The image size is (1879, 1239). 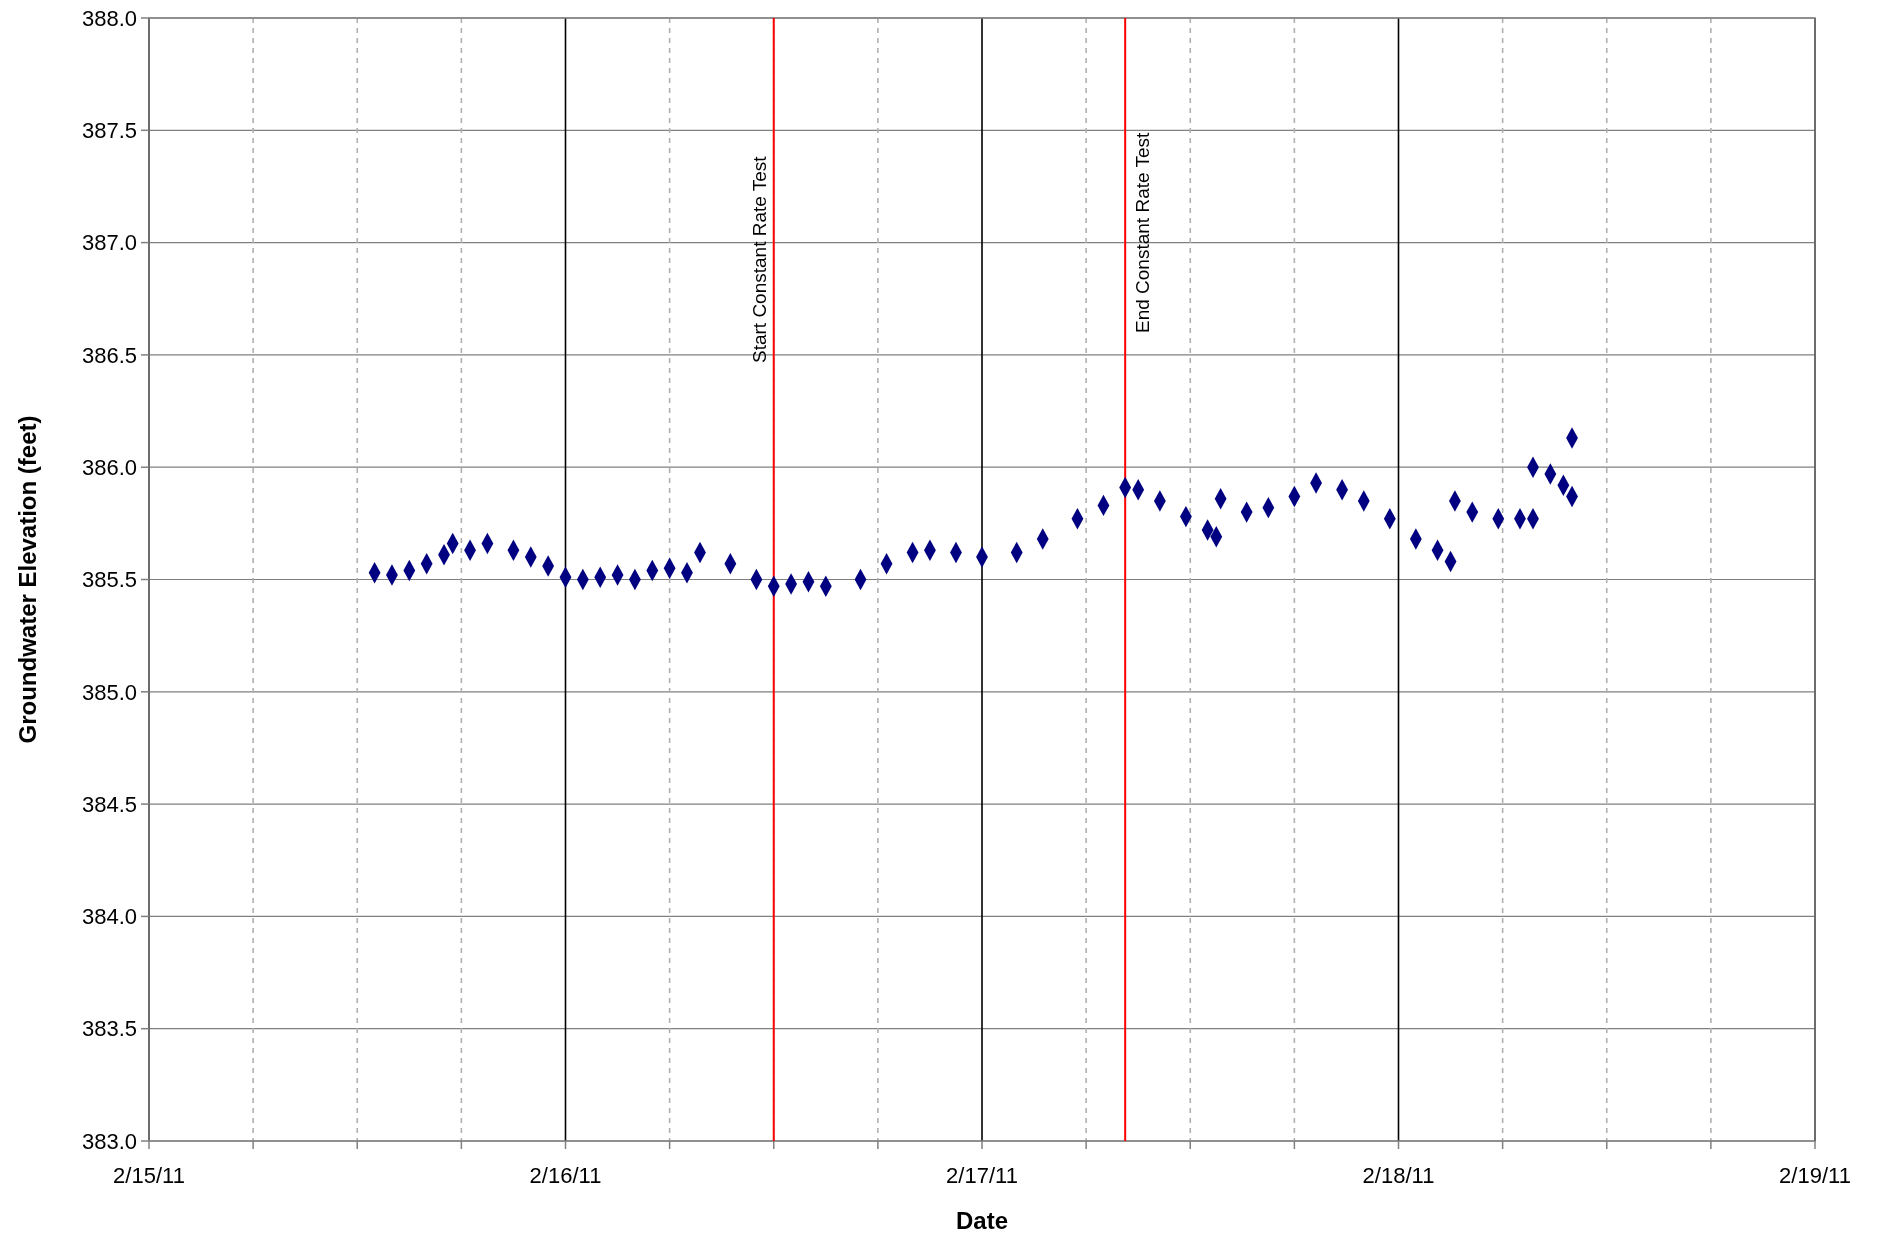 I want to click on x-tick-label: 2/15/11, so click(x=149, y=1175).